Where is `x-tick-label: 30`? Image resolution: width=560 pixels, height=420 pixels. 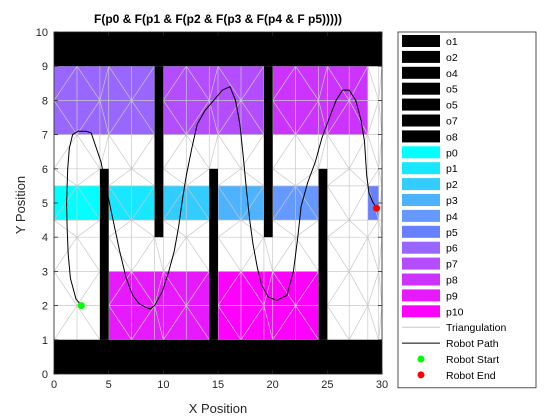 x-tick-label: 30 is located at coordinates (382, 385).